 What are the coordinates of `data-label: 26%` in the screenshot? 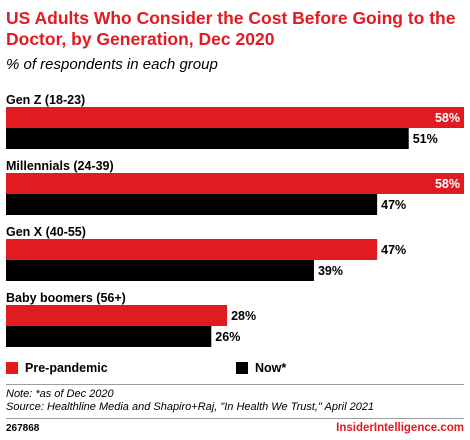 It's located at (227, 337).